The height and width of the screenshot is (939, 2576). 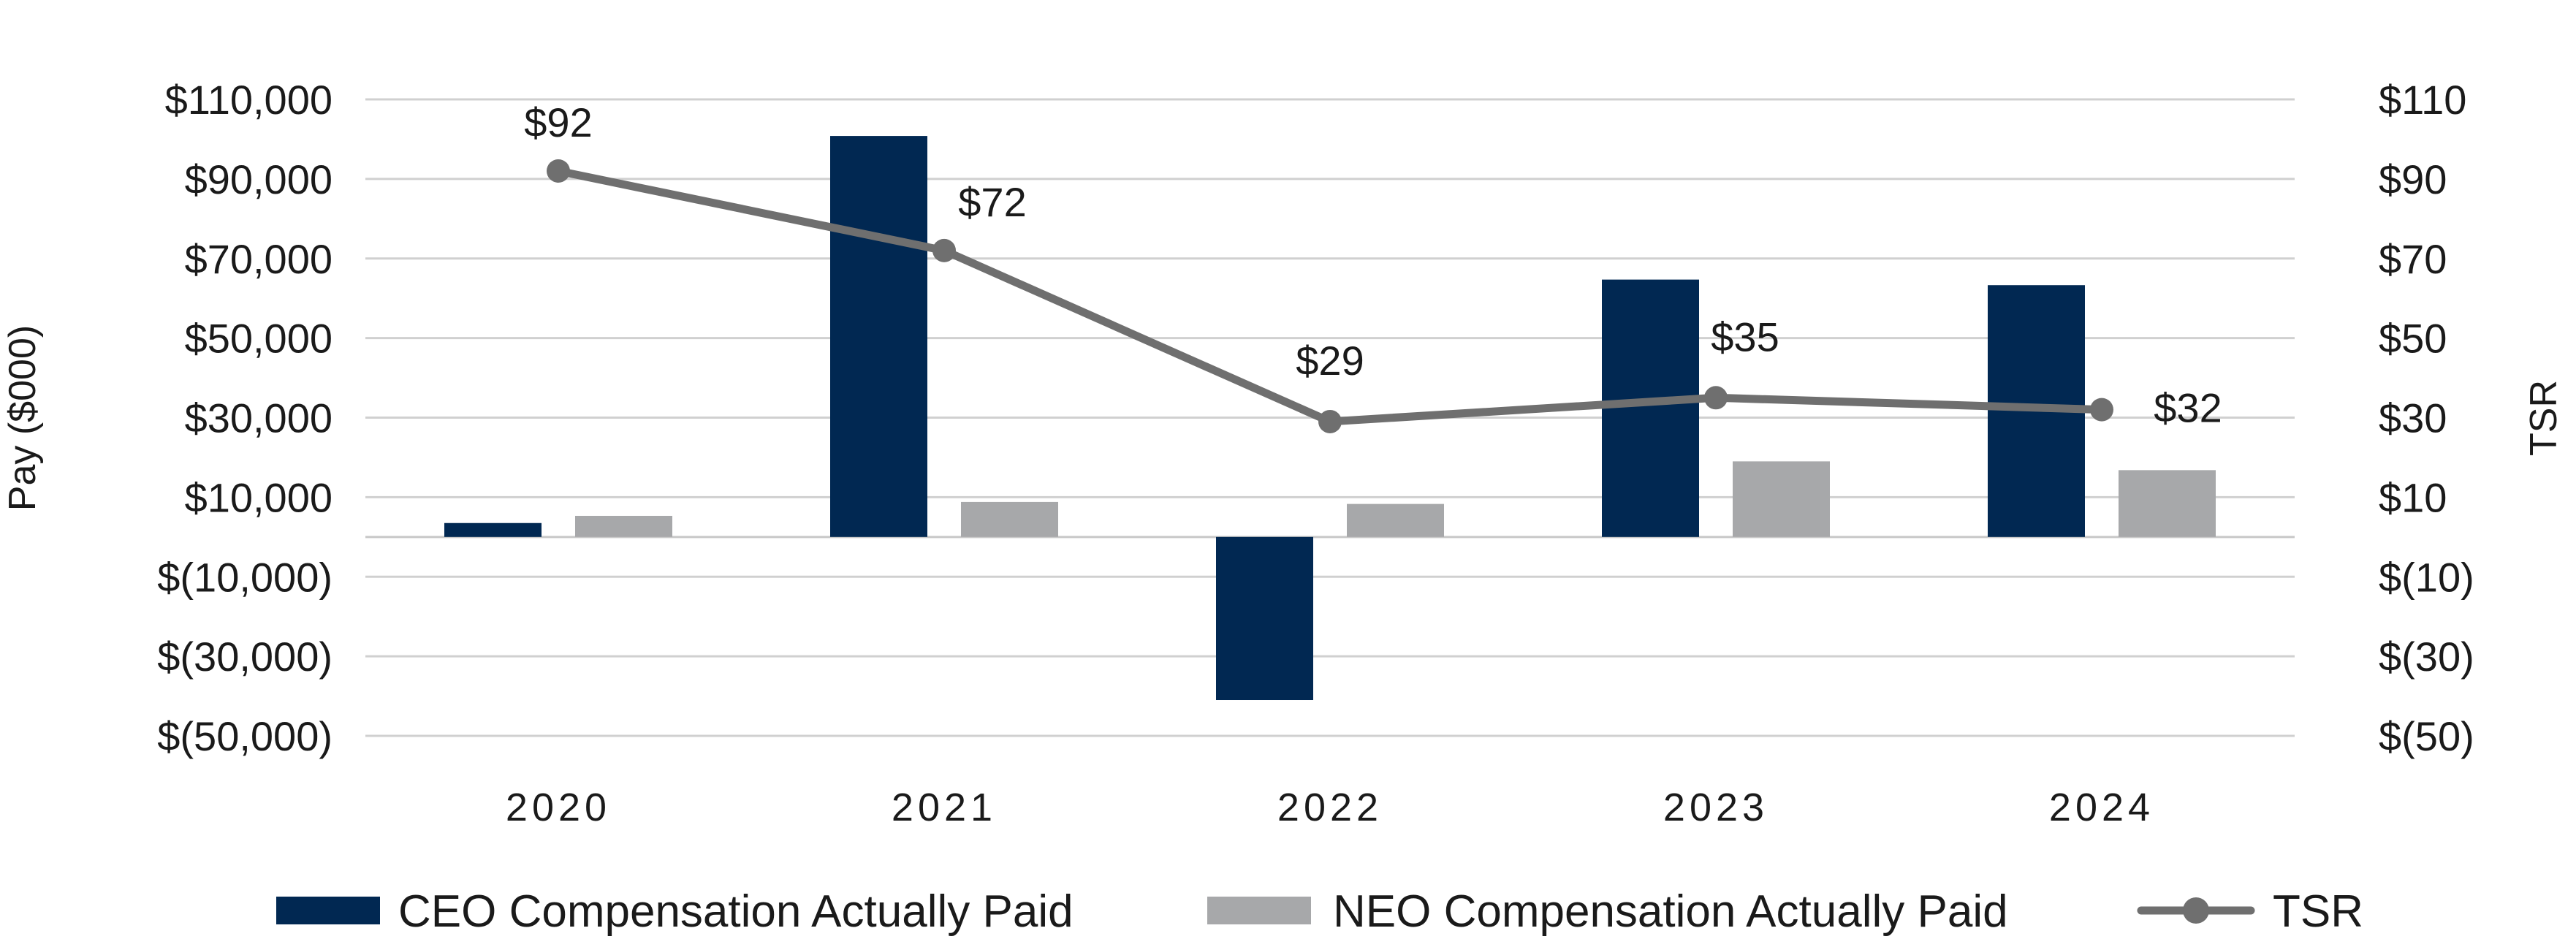 I want to click on bar-neo-2021, so click(x=1009, y=519).